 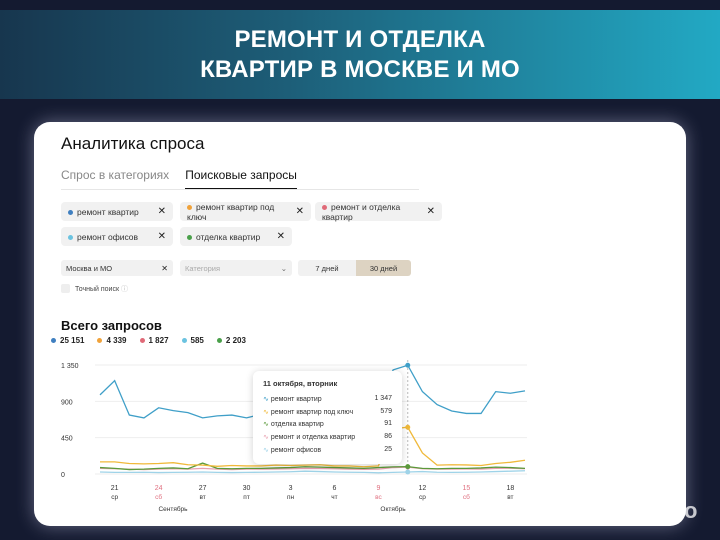 I want to click on tooltip-row: ∿ ремонт офисов 25, so click(x=327, y=449).